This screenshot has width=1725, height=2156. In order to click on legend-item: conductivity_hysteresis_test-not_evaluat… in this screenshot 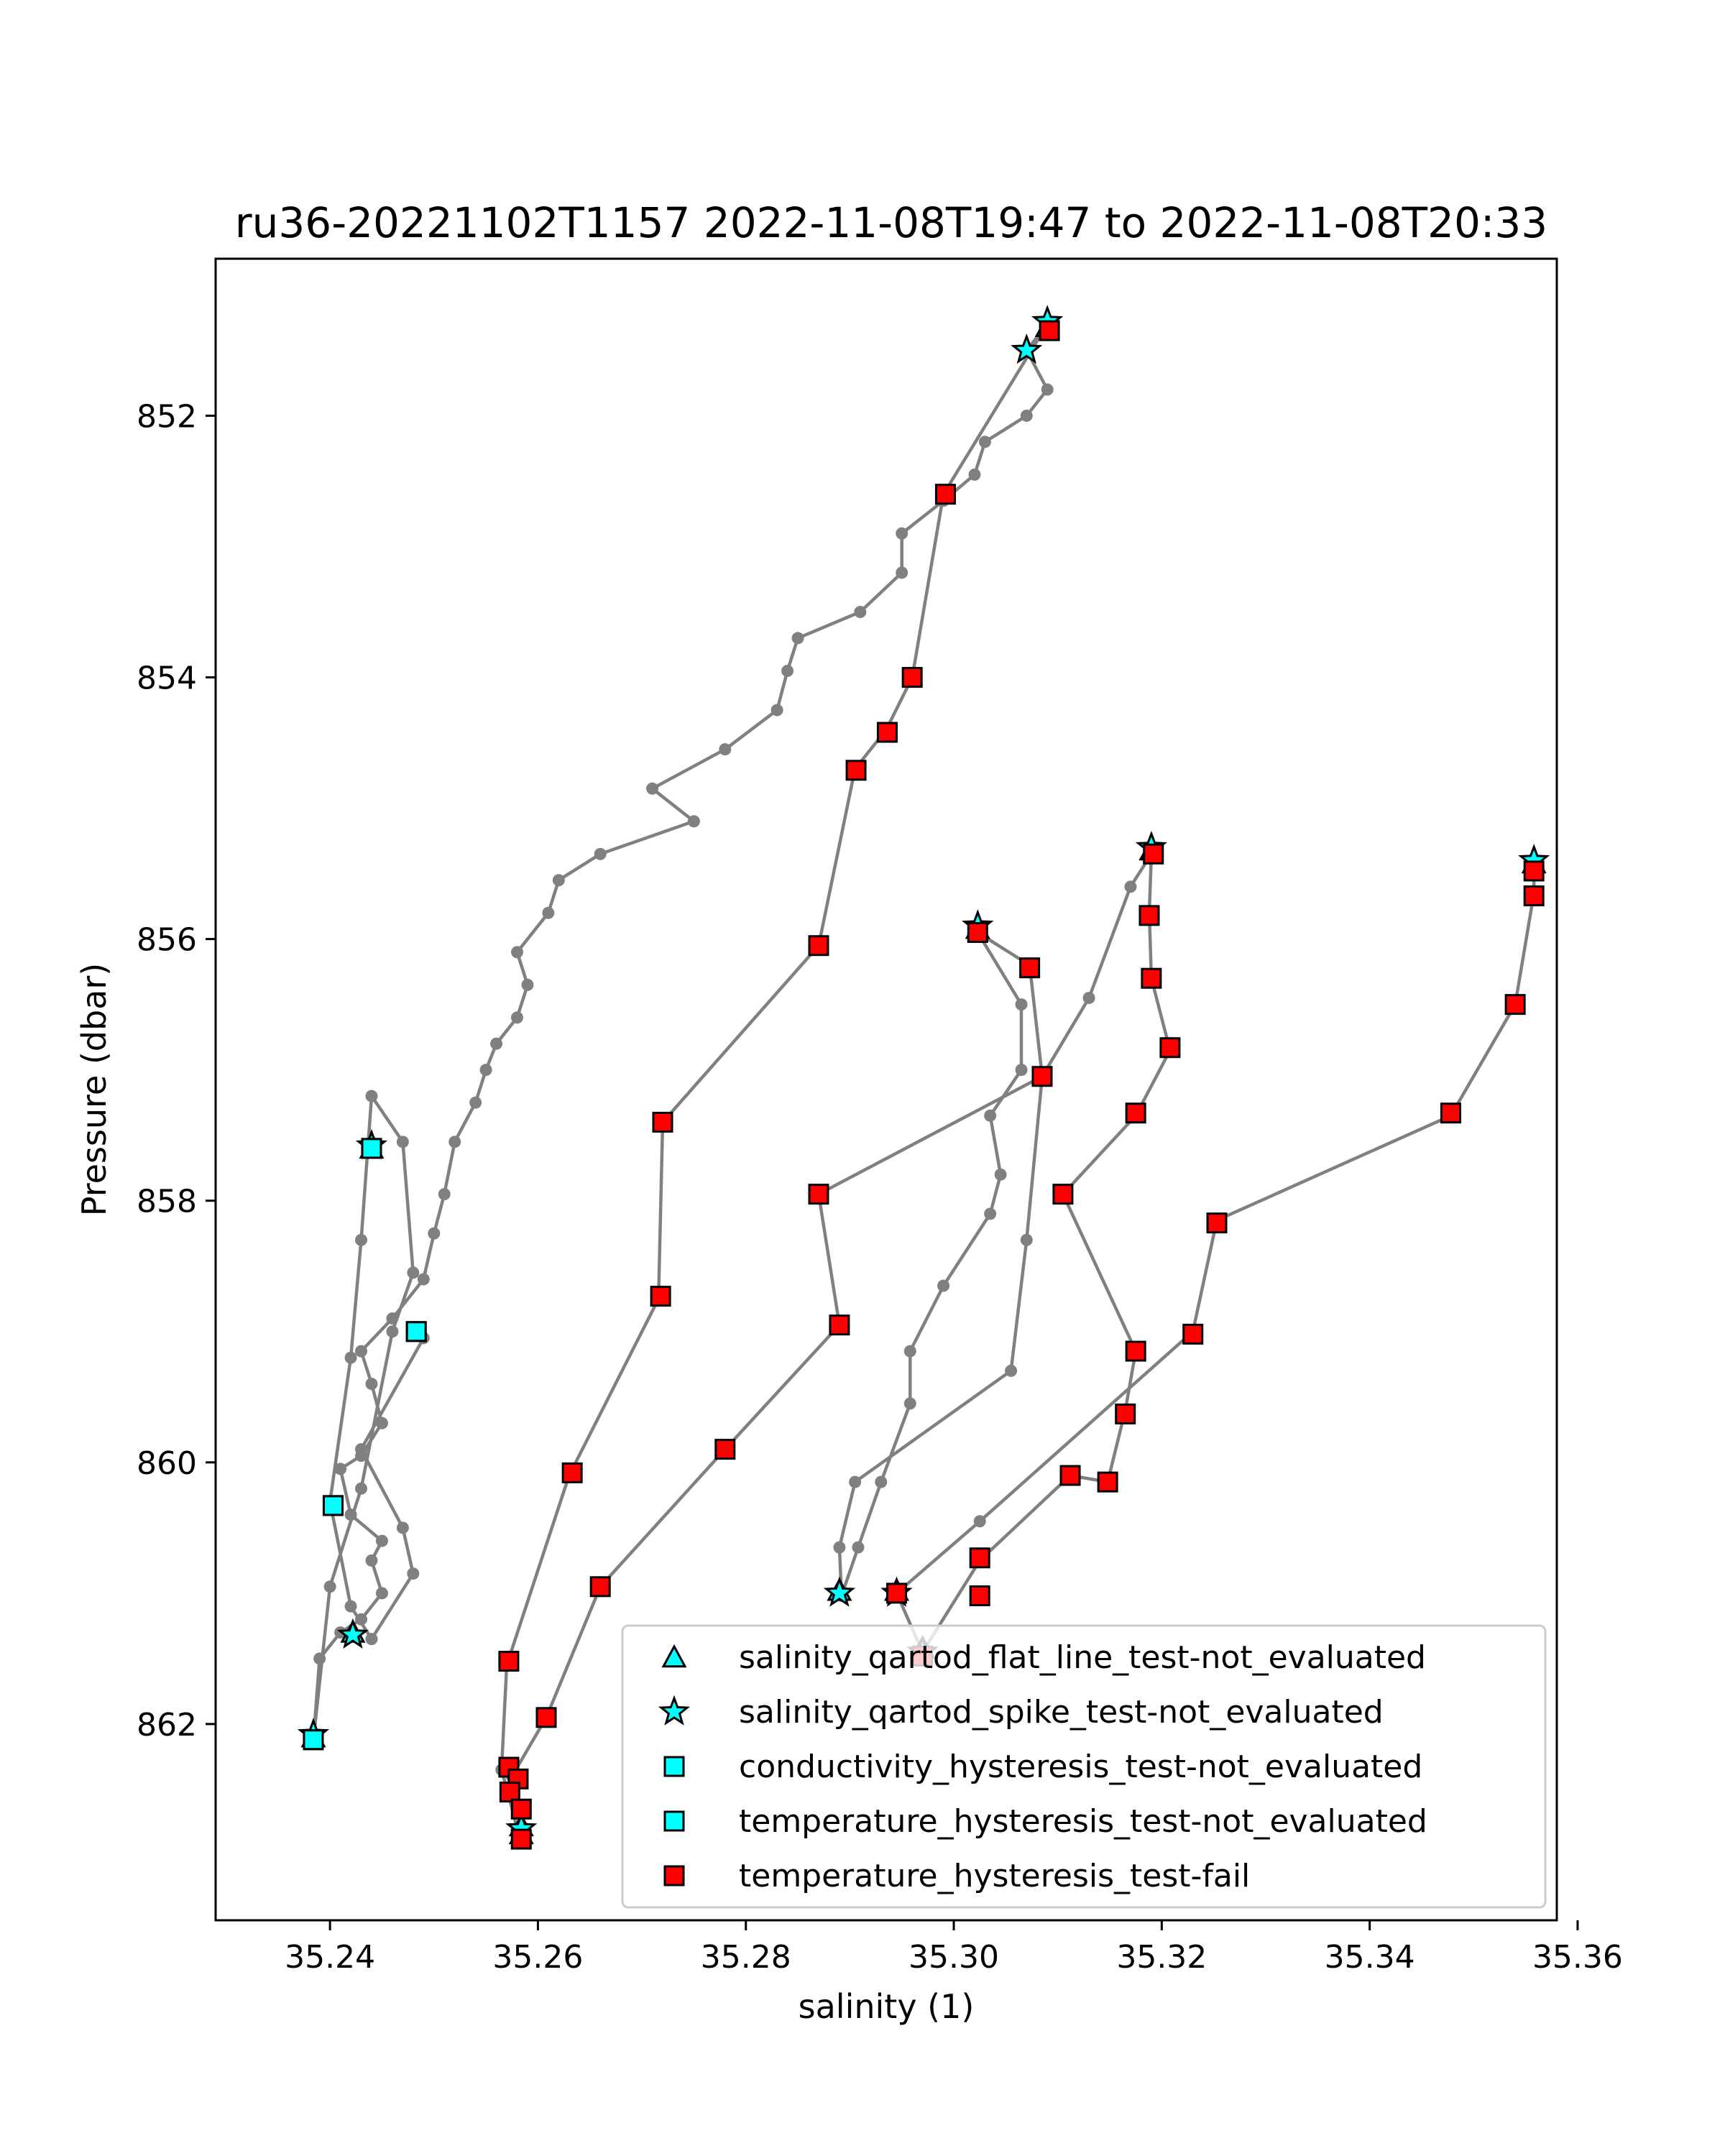, I will do `click(1042, 1767)`.